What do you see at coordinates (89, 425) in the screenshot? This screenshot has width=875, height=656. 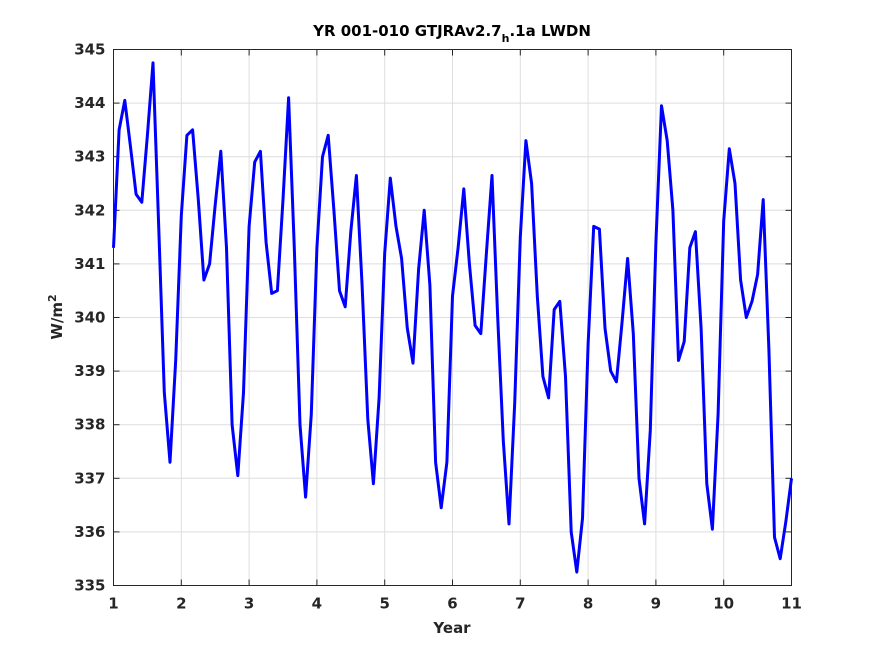 I see `y-tick-label: 338` at bounding box center [89, 425].